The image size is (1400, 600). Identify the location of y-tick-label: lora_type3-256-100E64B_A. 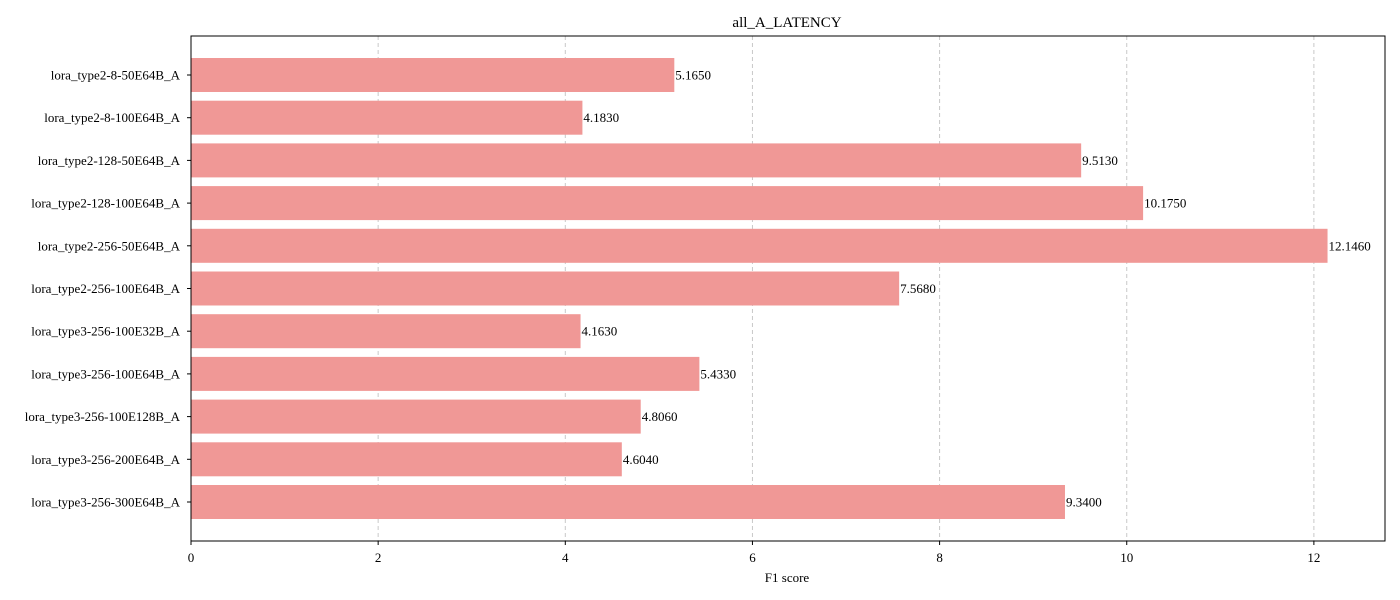
(105, 373).